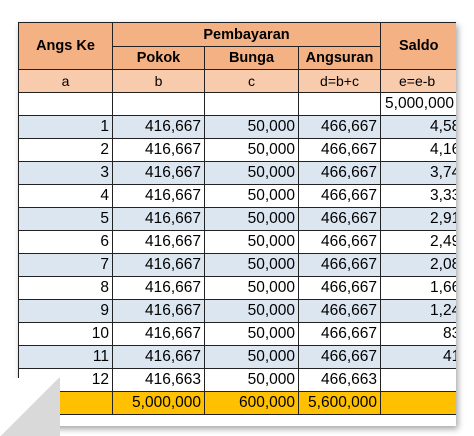  What do you see at coordinates (339, 81) in the screenshot?
I see `formula-d: d=b+c` at bounding box center [339, 81].